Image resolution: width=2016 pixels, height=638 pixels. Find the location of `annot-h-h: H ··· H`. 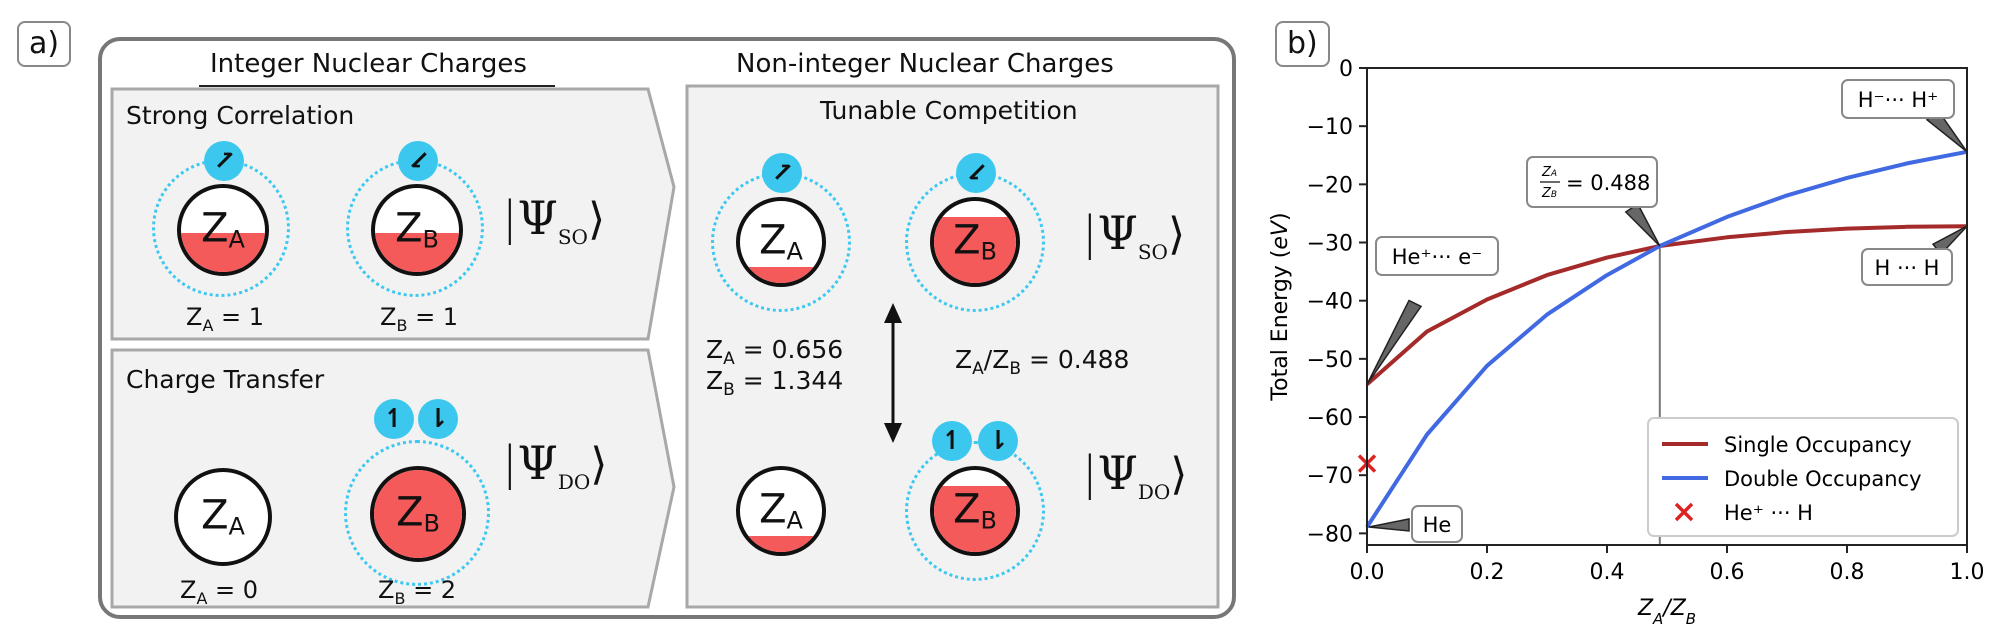

annot-h-h: H ··· H is located at coordinates (1907, 268).